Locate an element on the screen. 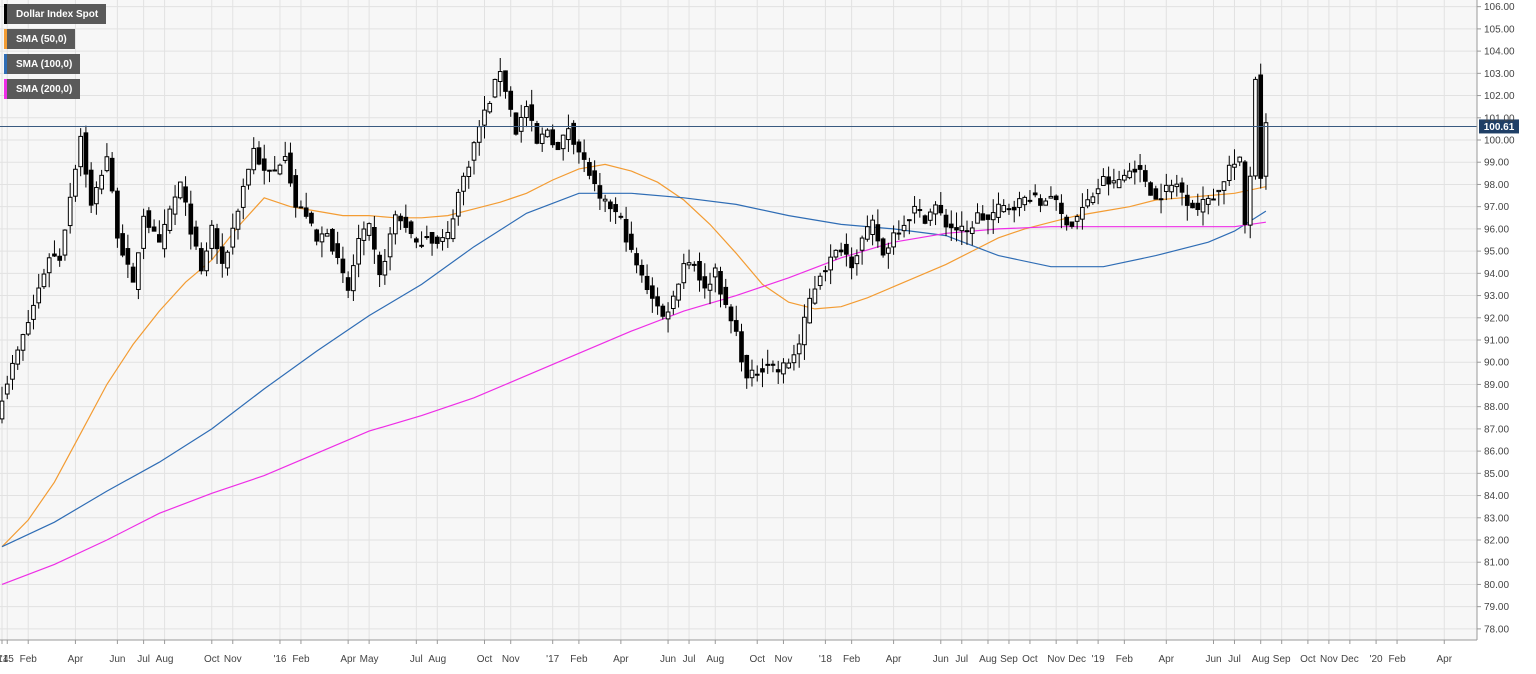 This screenshot has height=674, width=1536. x-tick-label: '17 is located at coordinates (552, 659).